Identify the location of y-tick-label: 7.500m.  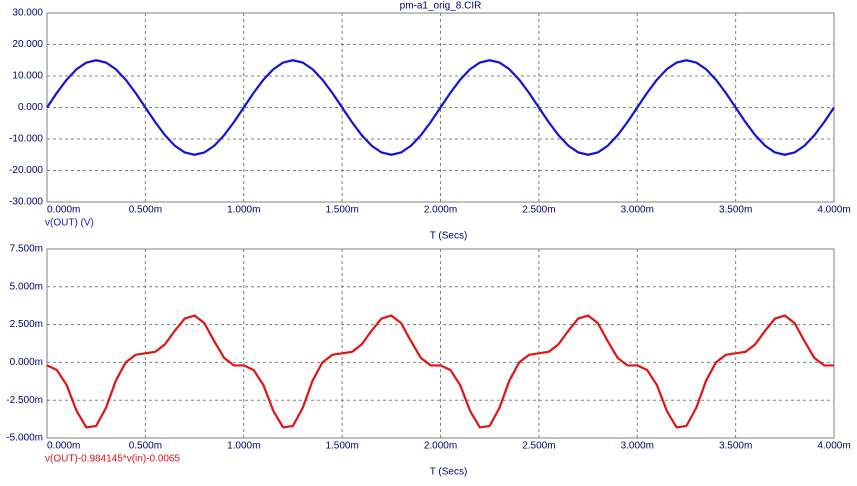
(26, 249).